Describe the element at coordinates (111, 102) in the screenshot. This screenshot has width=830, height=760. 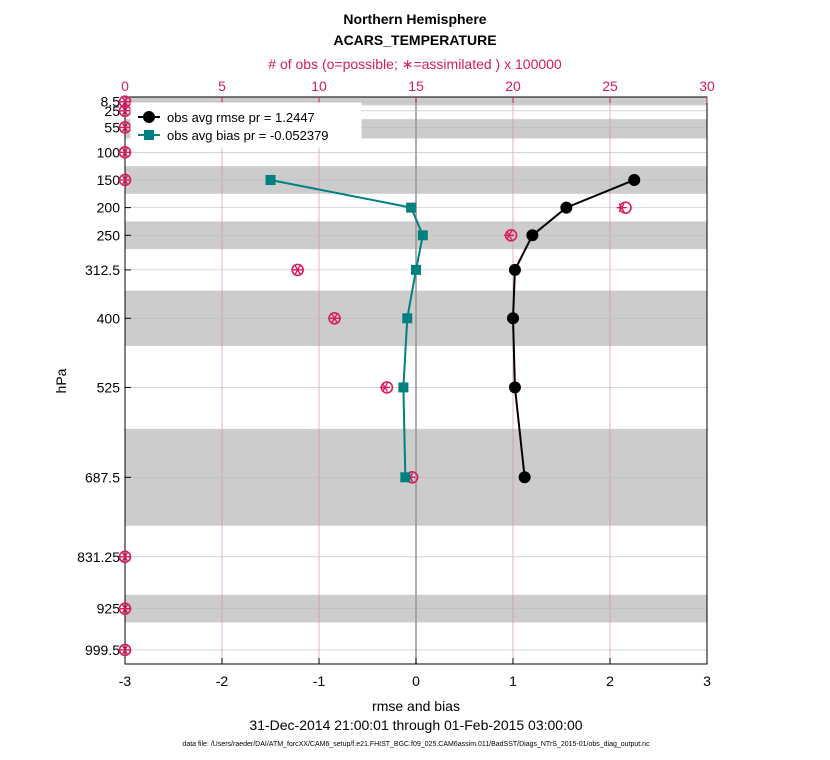
I see `y-tick-label: 8.5` at that location.